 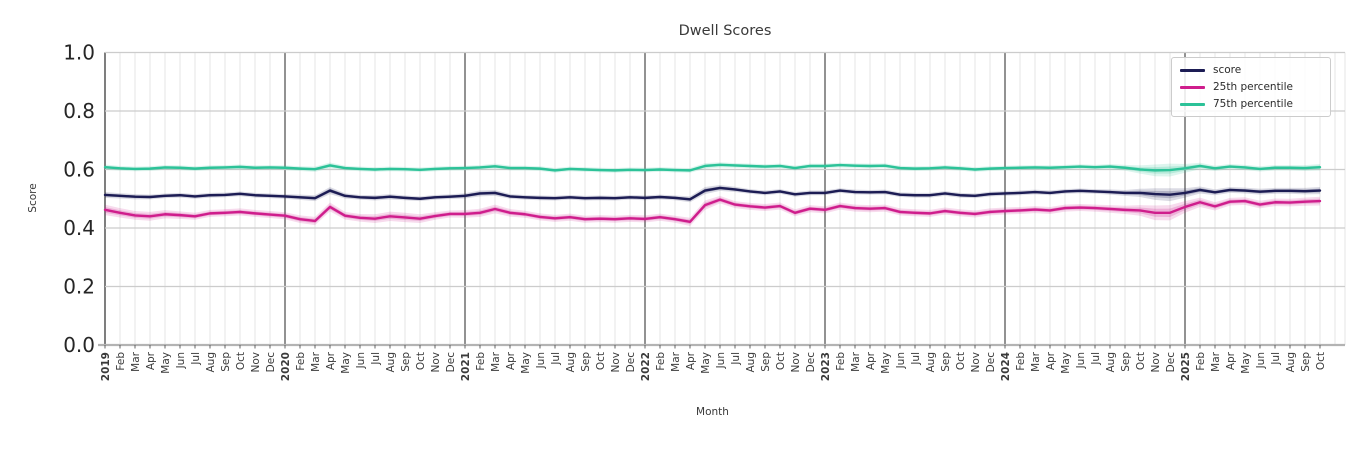 What do you see at coordinates (106, 366) in the screenshot?
I see `x-tick-label: 2019` at bounding box center [106, 366].